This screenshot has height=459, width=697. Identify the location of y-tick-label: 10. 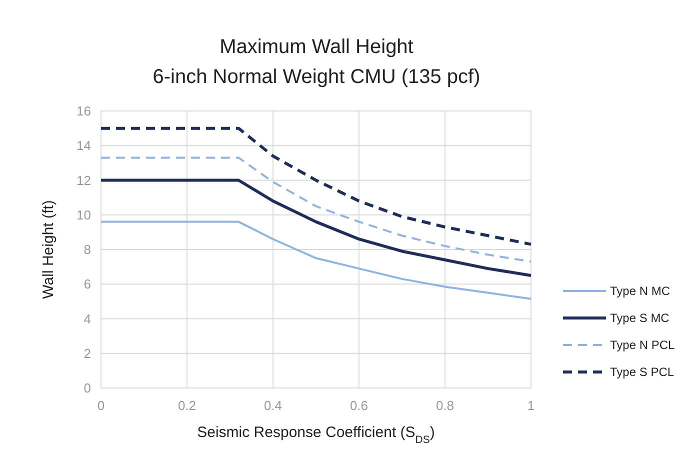
(83, 214).